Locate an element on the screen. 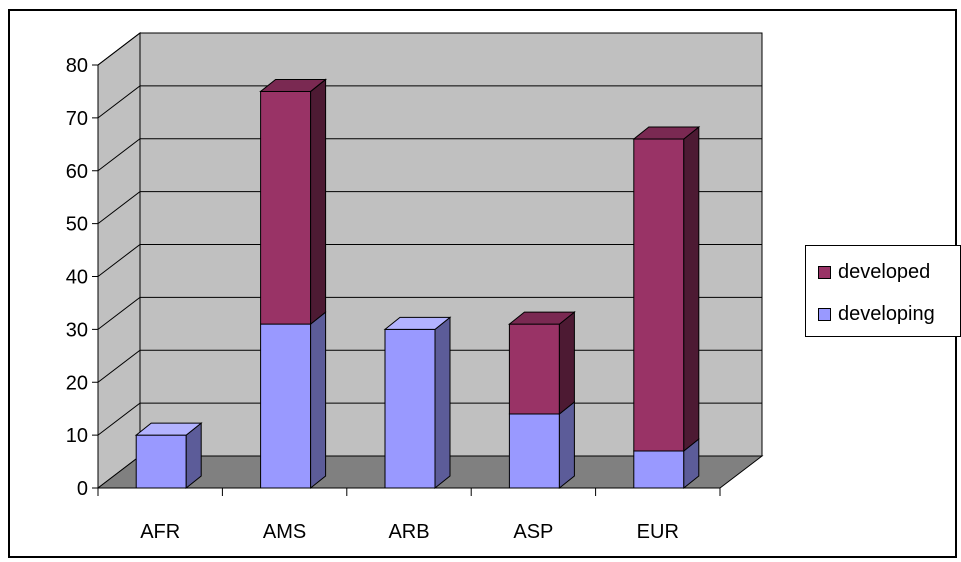  bar-developed-asp is located at coordinates (534, 369).